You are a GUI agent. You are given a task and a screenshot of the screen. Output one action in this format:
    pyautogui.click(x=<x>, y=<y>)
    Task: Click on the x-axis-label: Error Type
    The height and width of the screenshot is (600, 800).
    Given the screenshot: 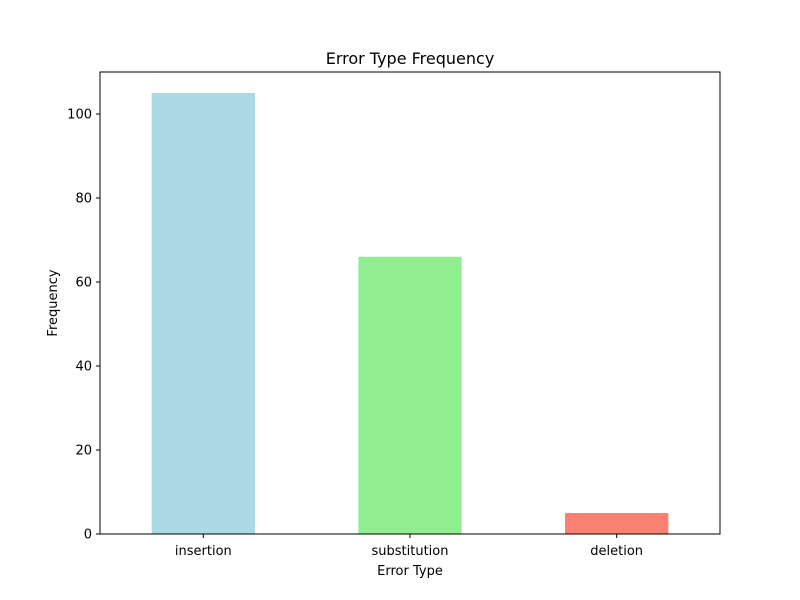 What is the action you would take?
    pyautogui.click(x=410, y=571)
    